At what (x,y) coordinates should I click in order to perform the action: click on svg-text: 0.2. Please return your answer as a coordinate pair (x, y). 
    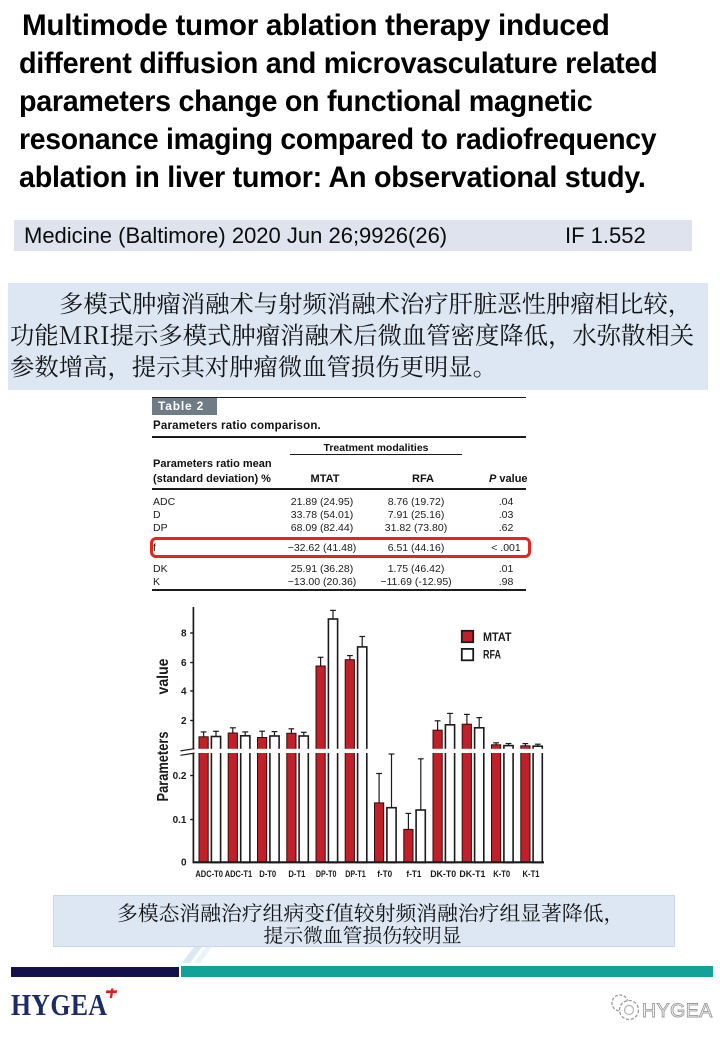
    Looking at the image, I should click on (180, 776).